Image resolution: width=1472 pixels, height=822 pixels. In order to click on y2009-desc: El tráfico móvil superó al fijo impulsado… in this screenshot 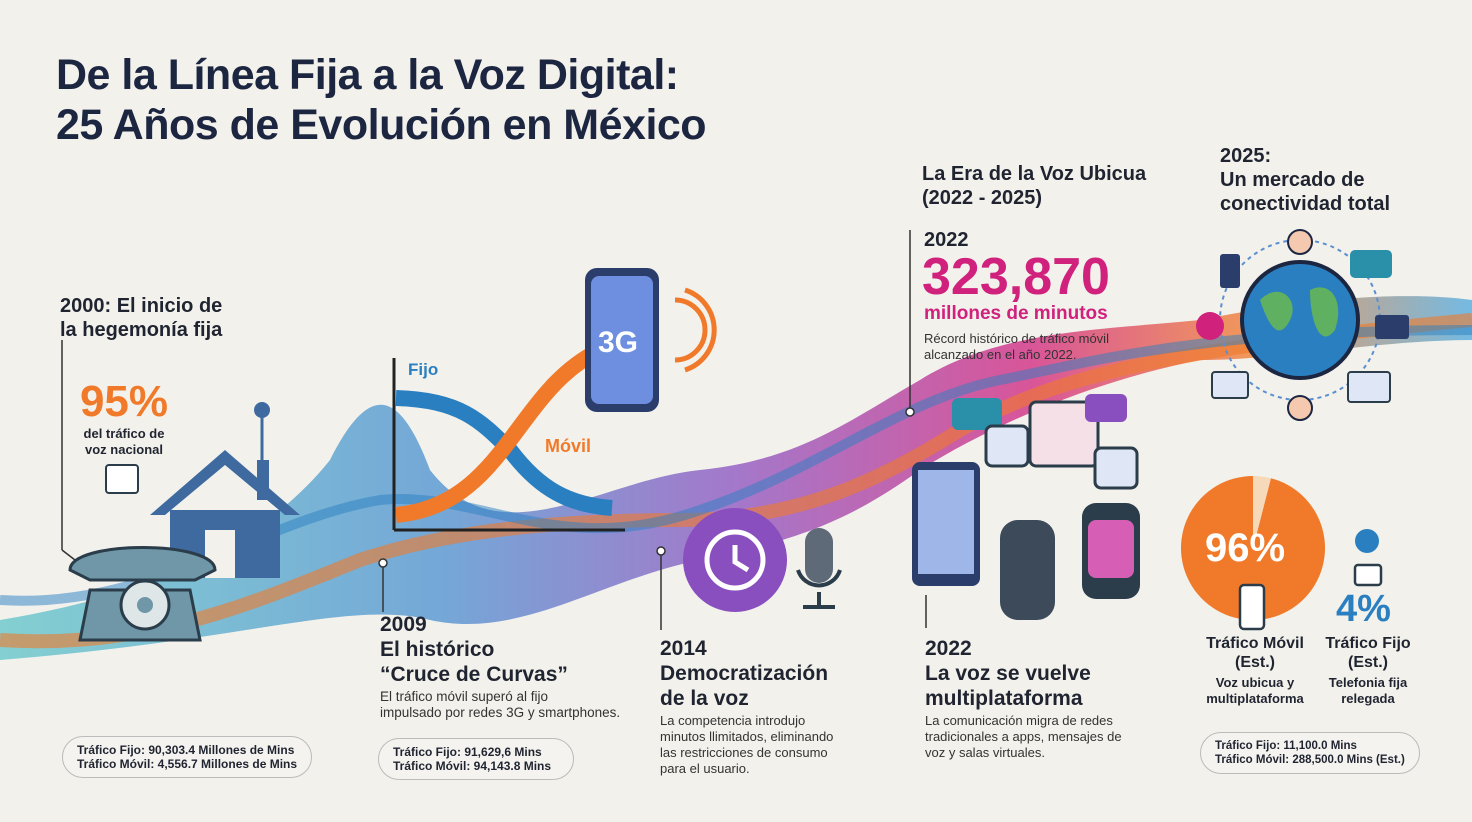, I will do `click(500, 704)`.